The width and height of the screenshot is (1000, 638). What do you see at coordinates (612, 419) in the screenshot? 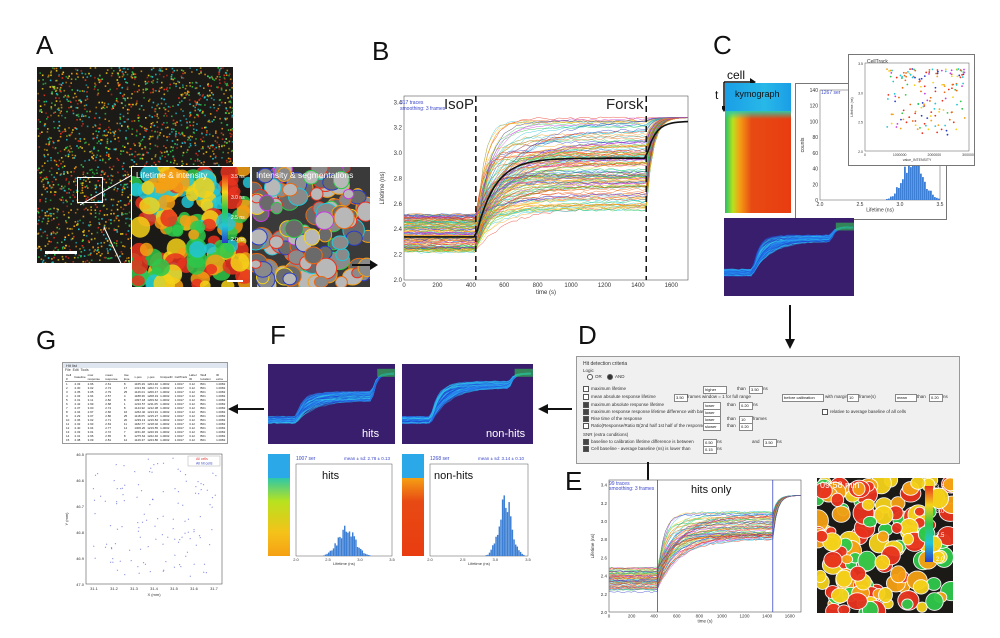
I see `criterion-row-5: Rise time of the response` at bounding box center [612, 419].